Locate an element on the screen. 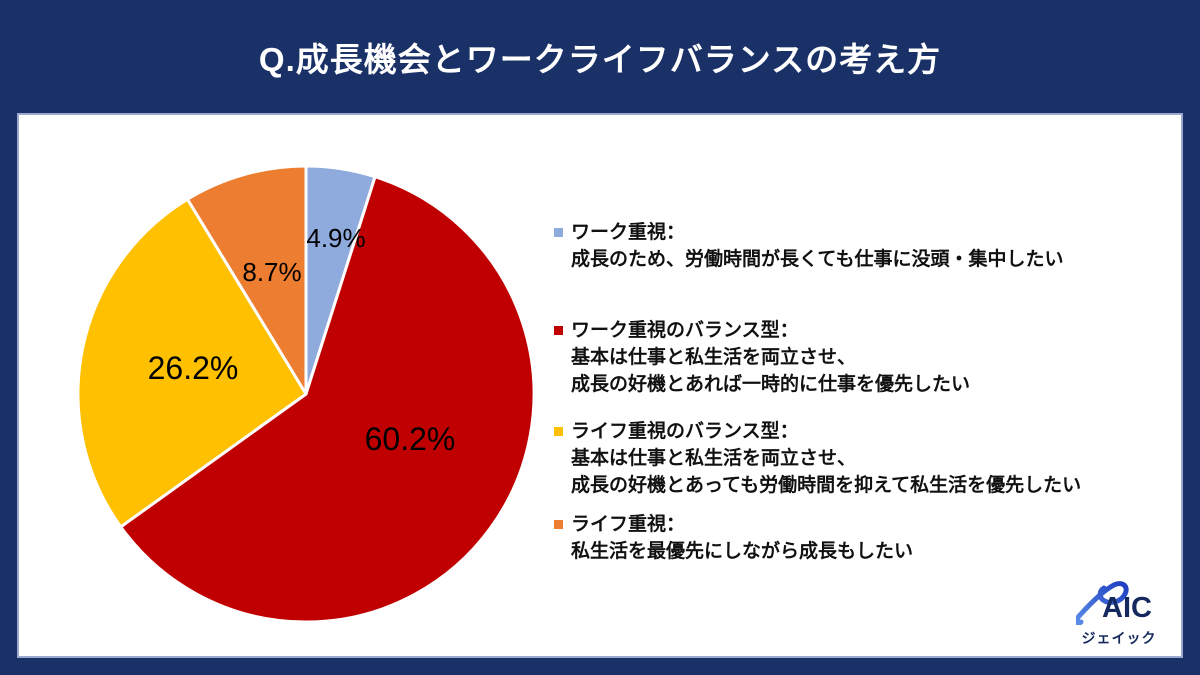 This screenshot has width=1200, height=675. pie-slice-label-2: 60.2% is located at coordinates (410, 439).